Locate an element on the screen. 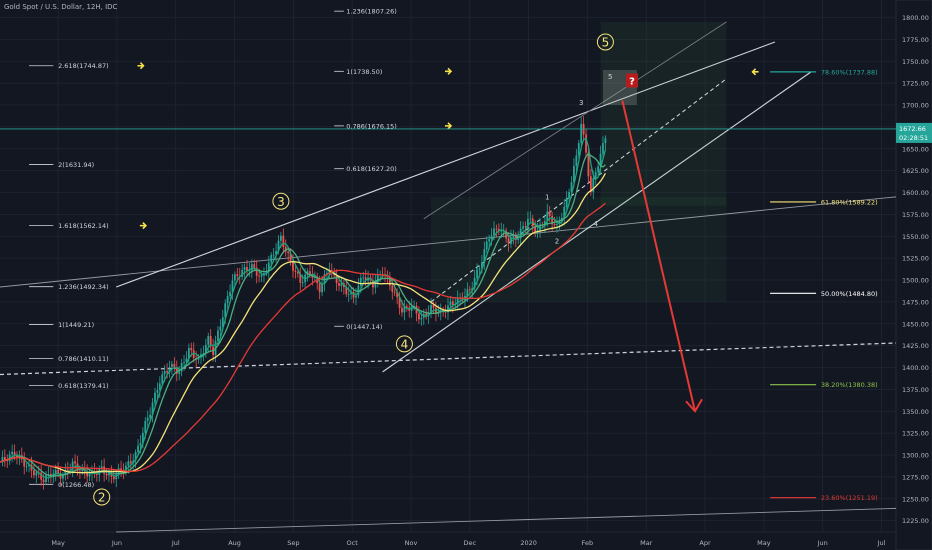 Image resolution: width=932 pixels, height=550 pixels. fib-retracement-label: 38.20%(1380.38) is located at coordinates (849, 385).